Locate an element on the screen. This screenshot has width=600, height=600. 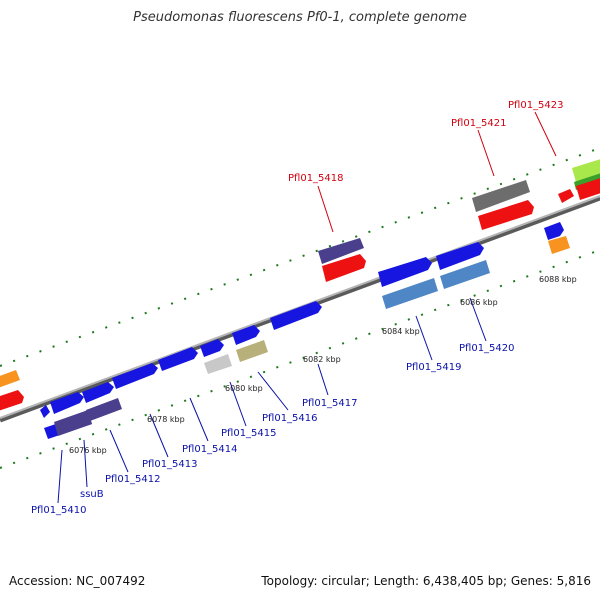
gene-label-pfl01-5412: Pfl01_5412 is located at coordinates (133, 479).